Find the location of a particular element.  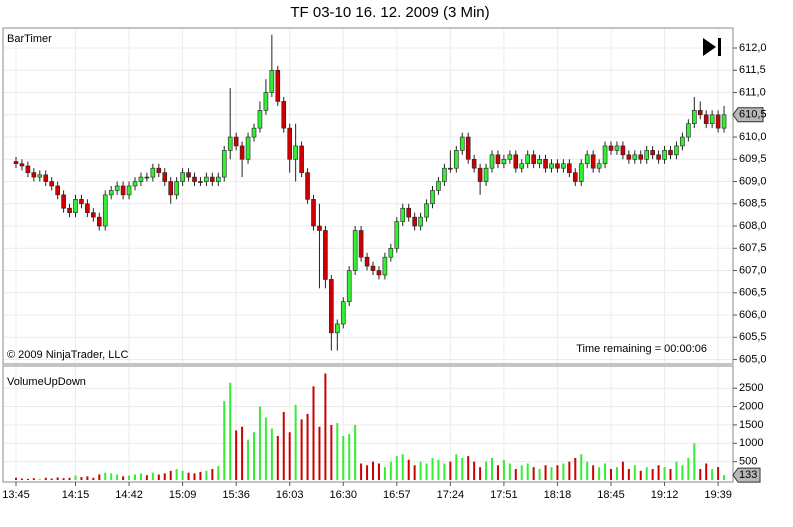

y-tick-label: 612,0 is located at coordinates (753, 48).